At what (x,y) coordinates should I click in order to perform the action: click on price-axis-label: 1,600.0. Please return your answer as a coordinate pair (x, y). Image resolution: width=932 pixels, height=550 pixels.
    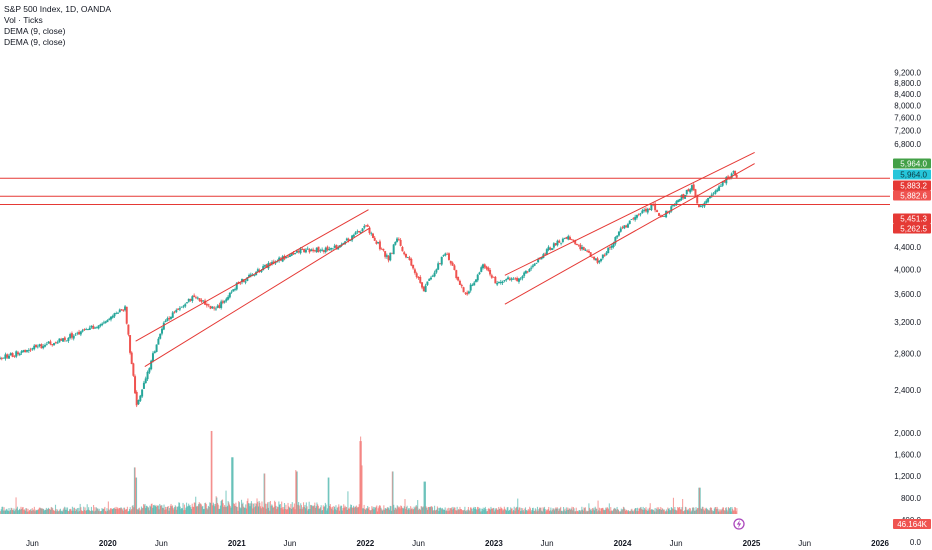
    Looking at the image, I should click on (907, 455).